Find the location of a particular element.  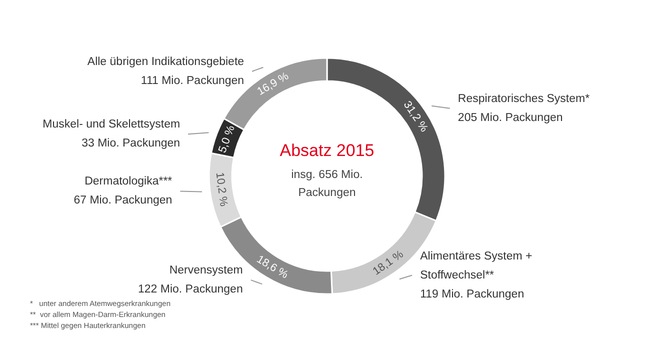

data-label: 10,2 % is located at coordinates (221, 190).